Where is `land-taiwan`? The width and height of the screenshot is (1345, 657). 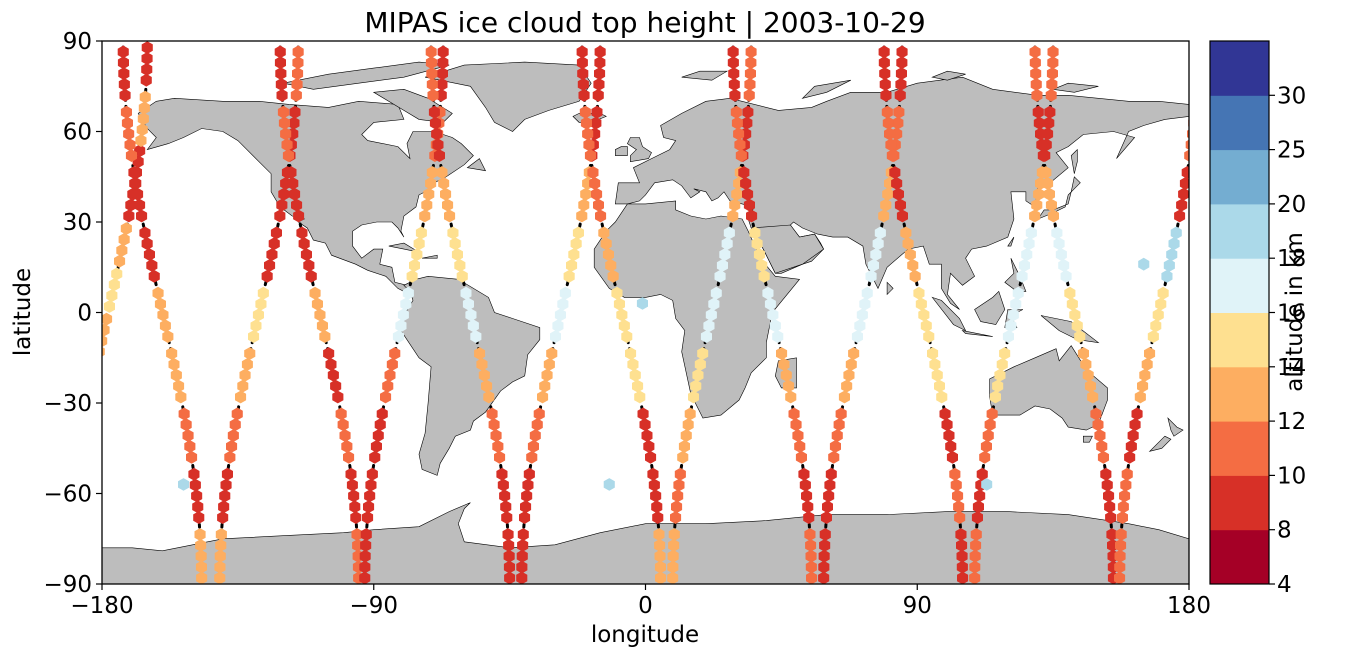
land-taiwan is located at coordinates (1011, 241).